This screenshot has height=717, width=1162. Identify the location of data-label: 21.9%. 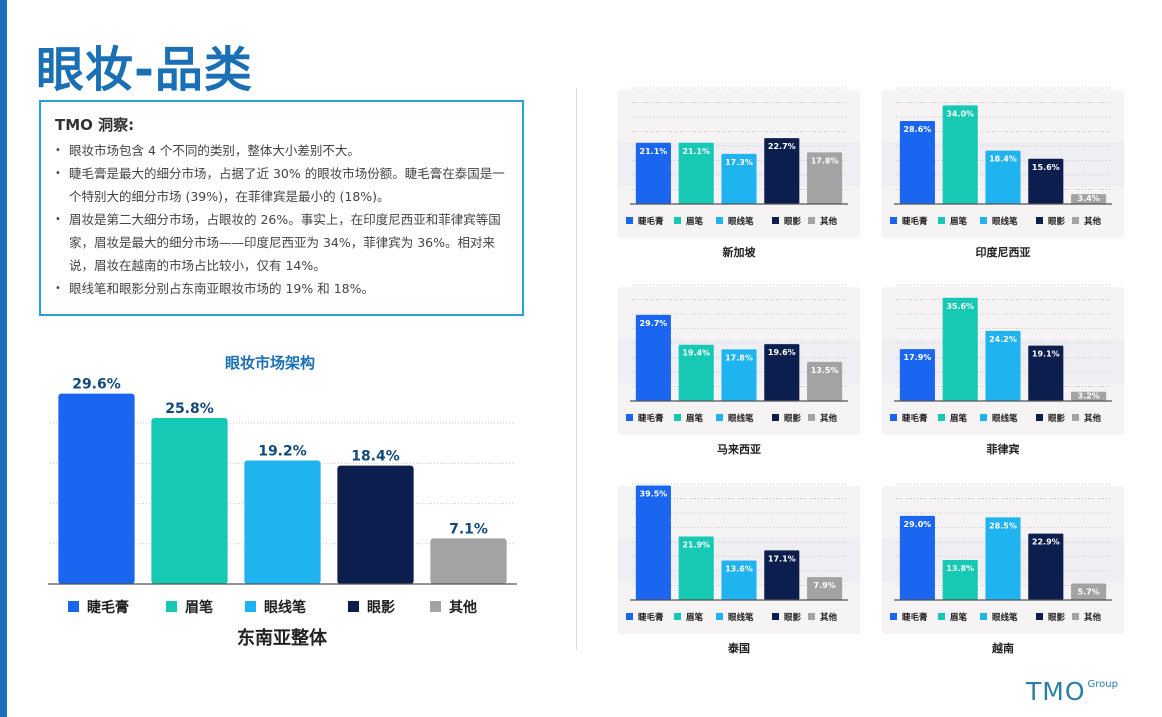
(696, 544).